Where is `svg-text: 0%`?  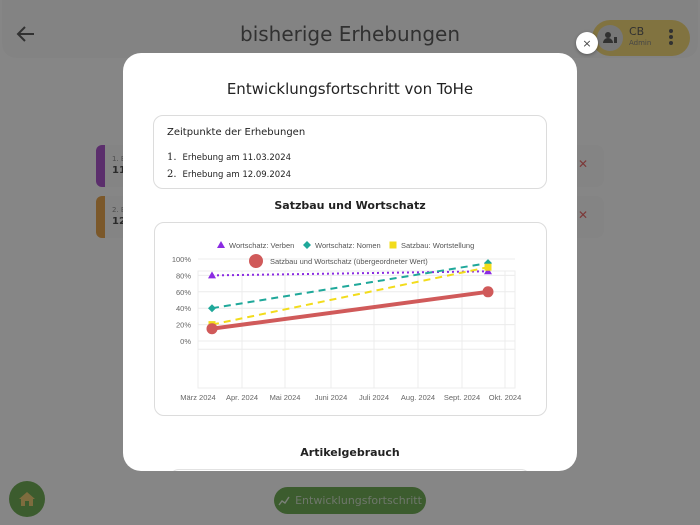
svg-text: 0% is located at coordinates (185, 341).